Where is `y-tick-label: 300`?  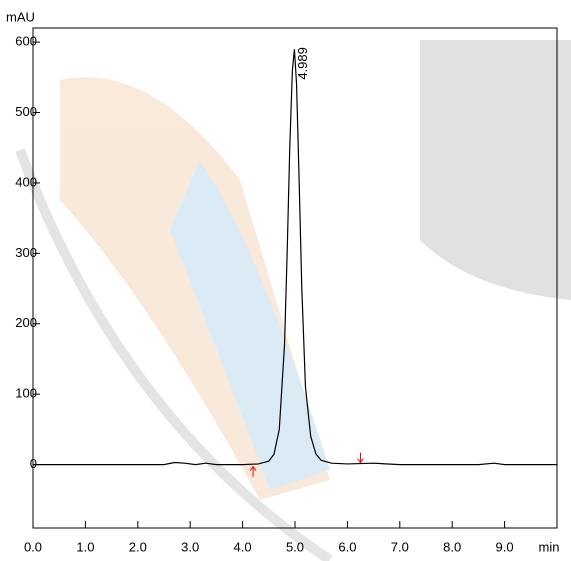 y-tick-label: 300 is located at coordinates (26, 252).